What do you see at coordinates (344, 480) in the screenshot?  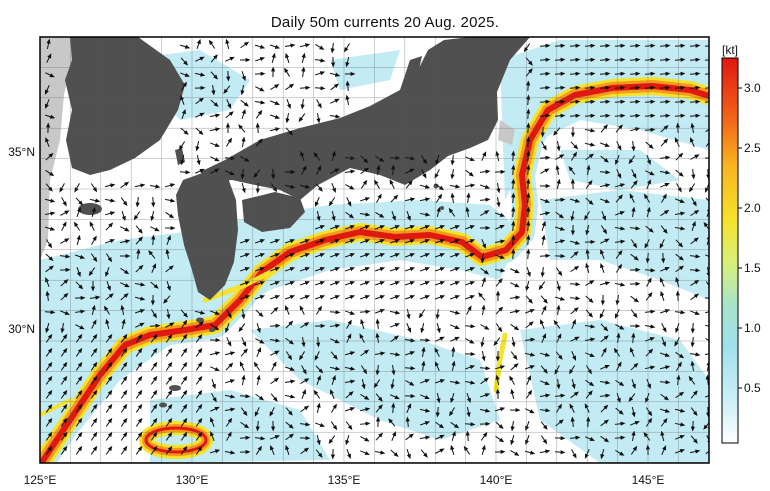 I see `x-axis: 125°E 130°E 135°E 140°E 145°E` at bounding box center [344, 480].